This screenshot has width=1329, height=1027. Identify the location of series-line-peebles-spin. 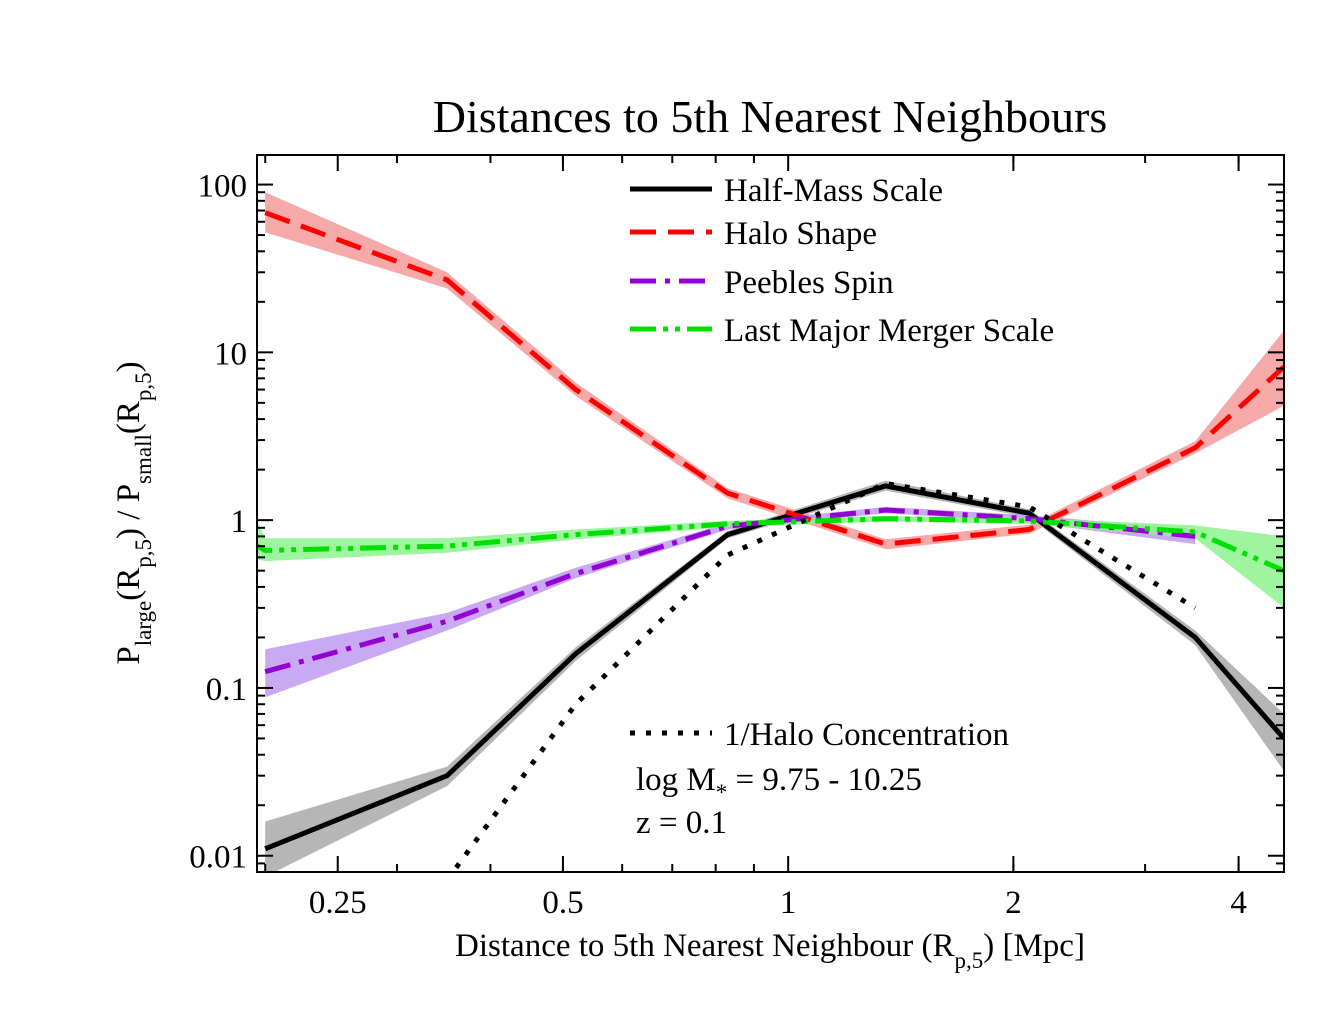
(730, 591).